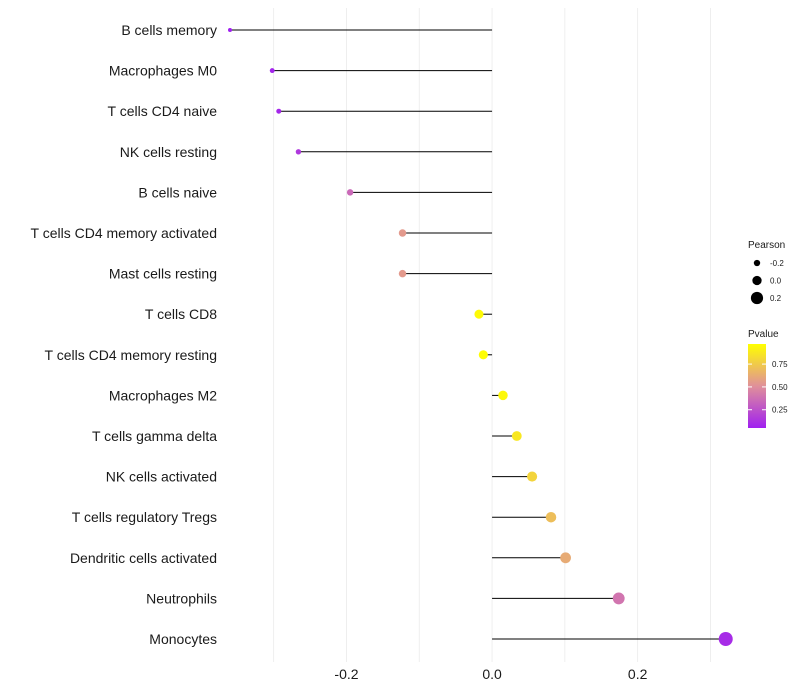 This screenshot has height=700, width=800. What do you see at coordinates (181, 598) in the screenshot?
I see `category-label: Neutrophils` at bounding box center [181, 598].